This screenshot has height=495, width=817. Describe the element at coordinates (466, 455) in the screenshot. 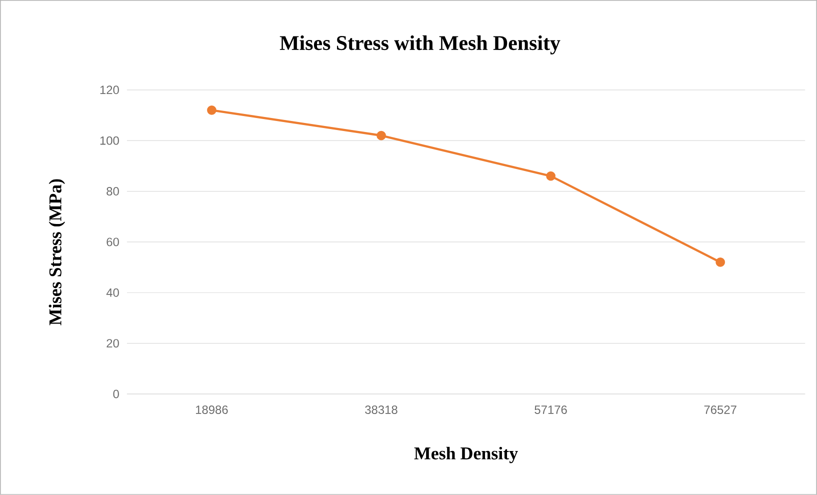

I see `x-axis-title: Mesh Density` at that location.